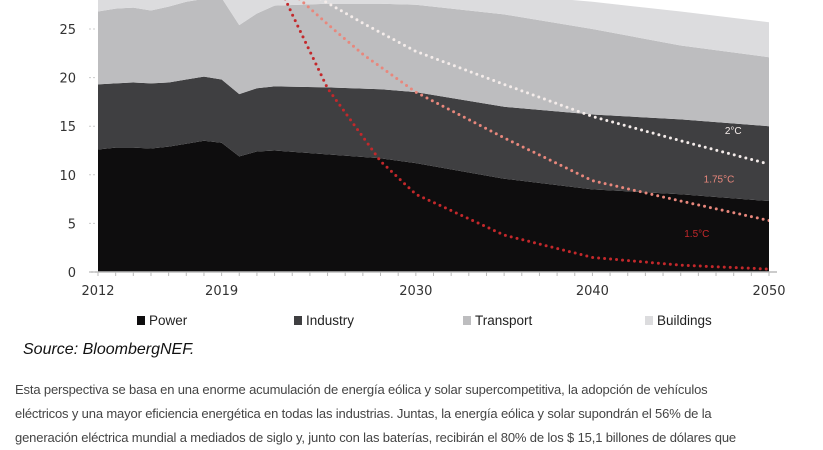 The image size is (823, 450). What do you see at coordinates (330, 320) in the screenshot?
I see `legend-label: Industry` at bounding box center [330, 320].